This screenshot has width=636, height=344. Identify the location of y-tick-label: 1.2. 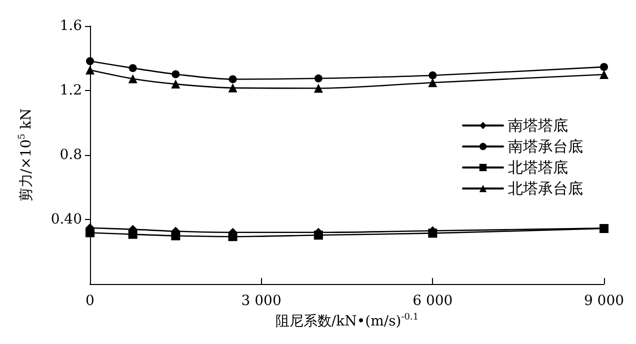
(71, 90).